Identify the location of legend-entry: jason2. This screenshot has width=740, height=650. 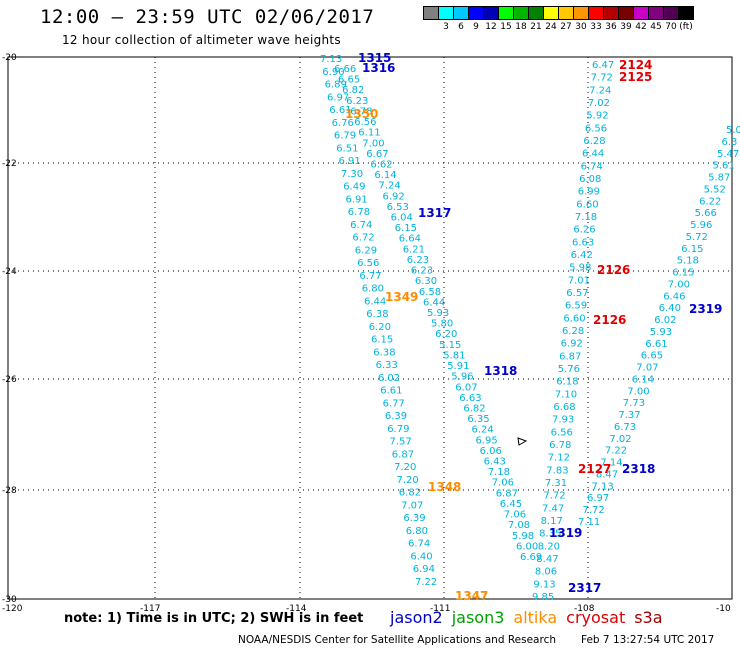
(416, 617).